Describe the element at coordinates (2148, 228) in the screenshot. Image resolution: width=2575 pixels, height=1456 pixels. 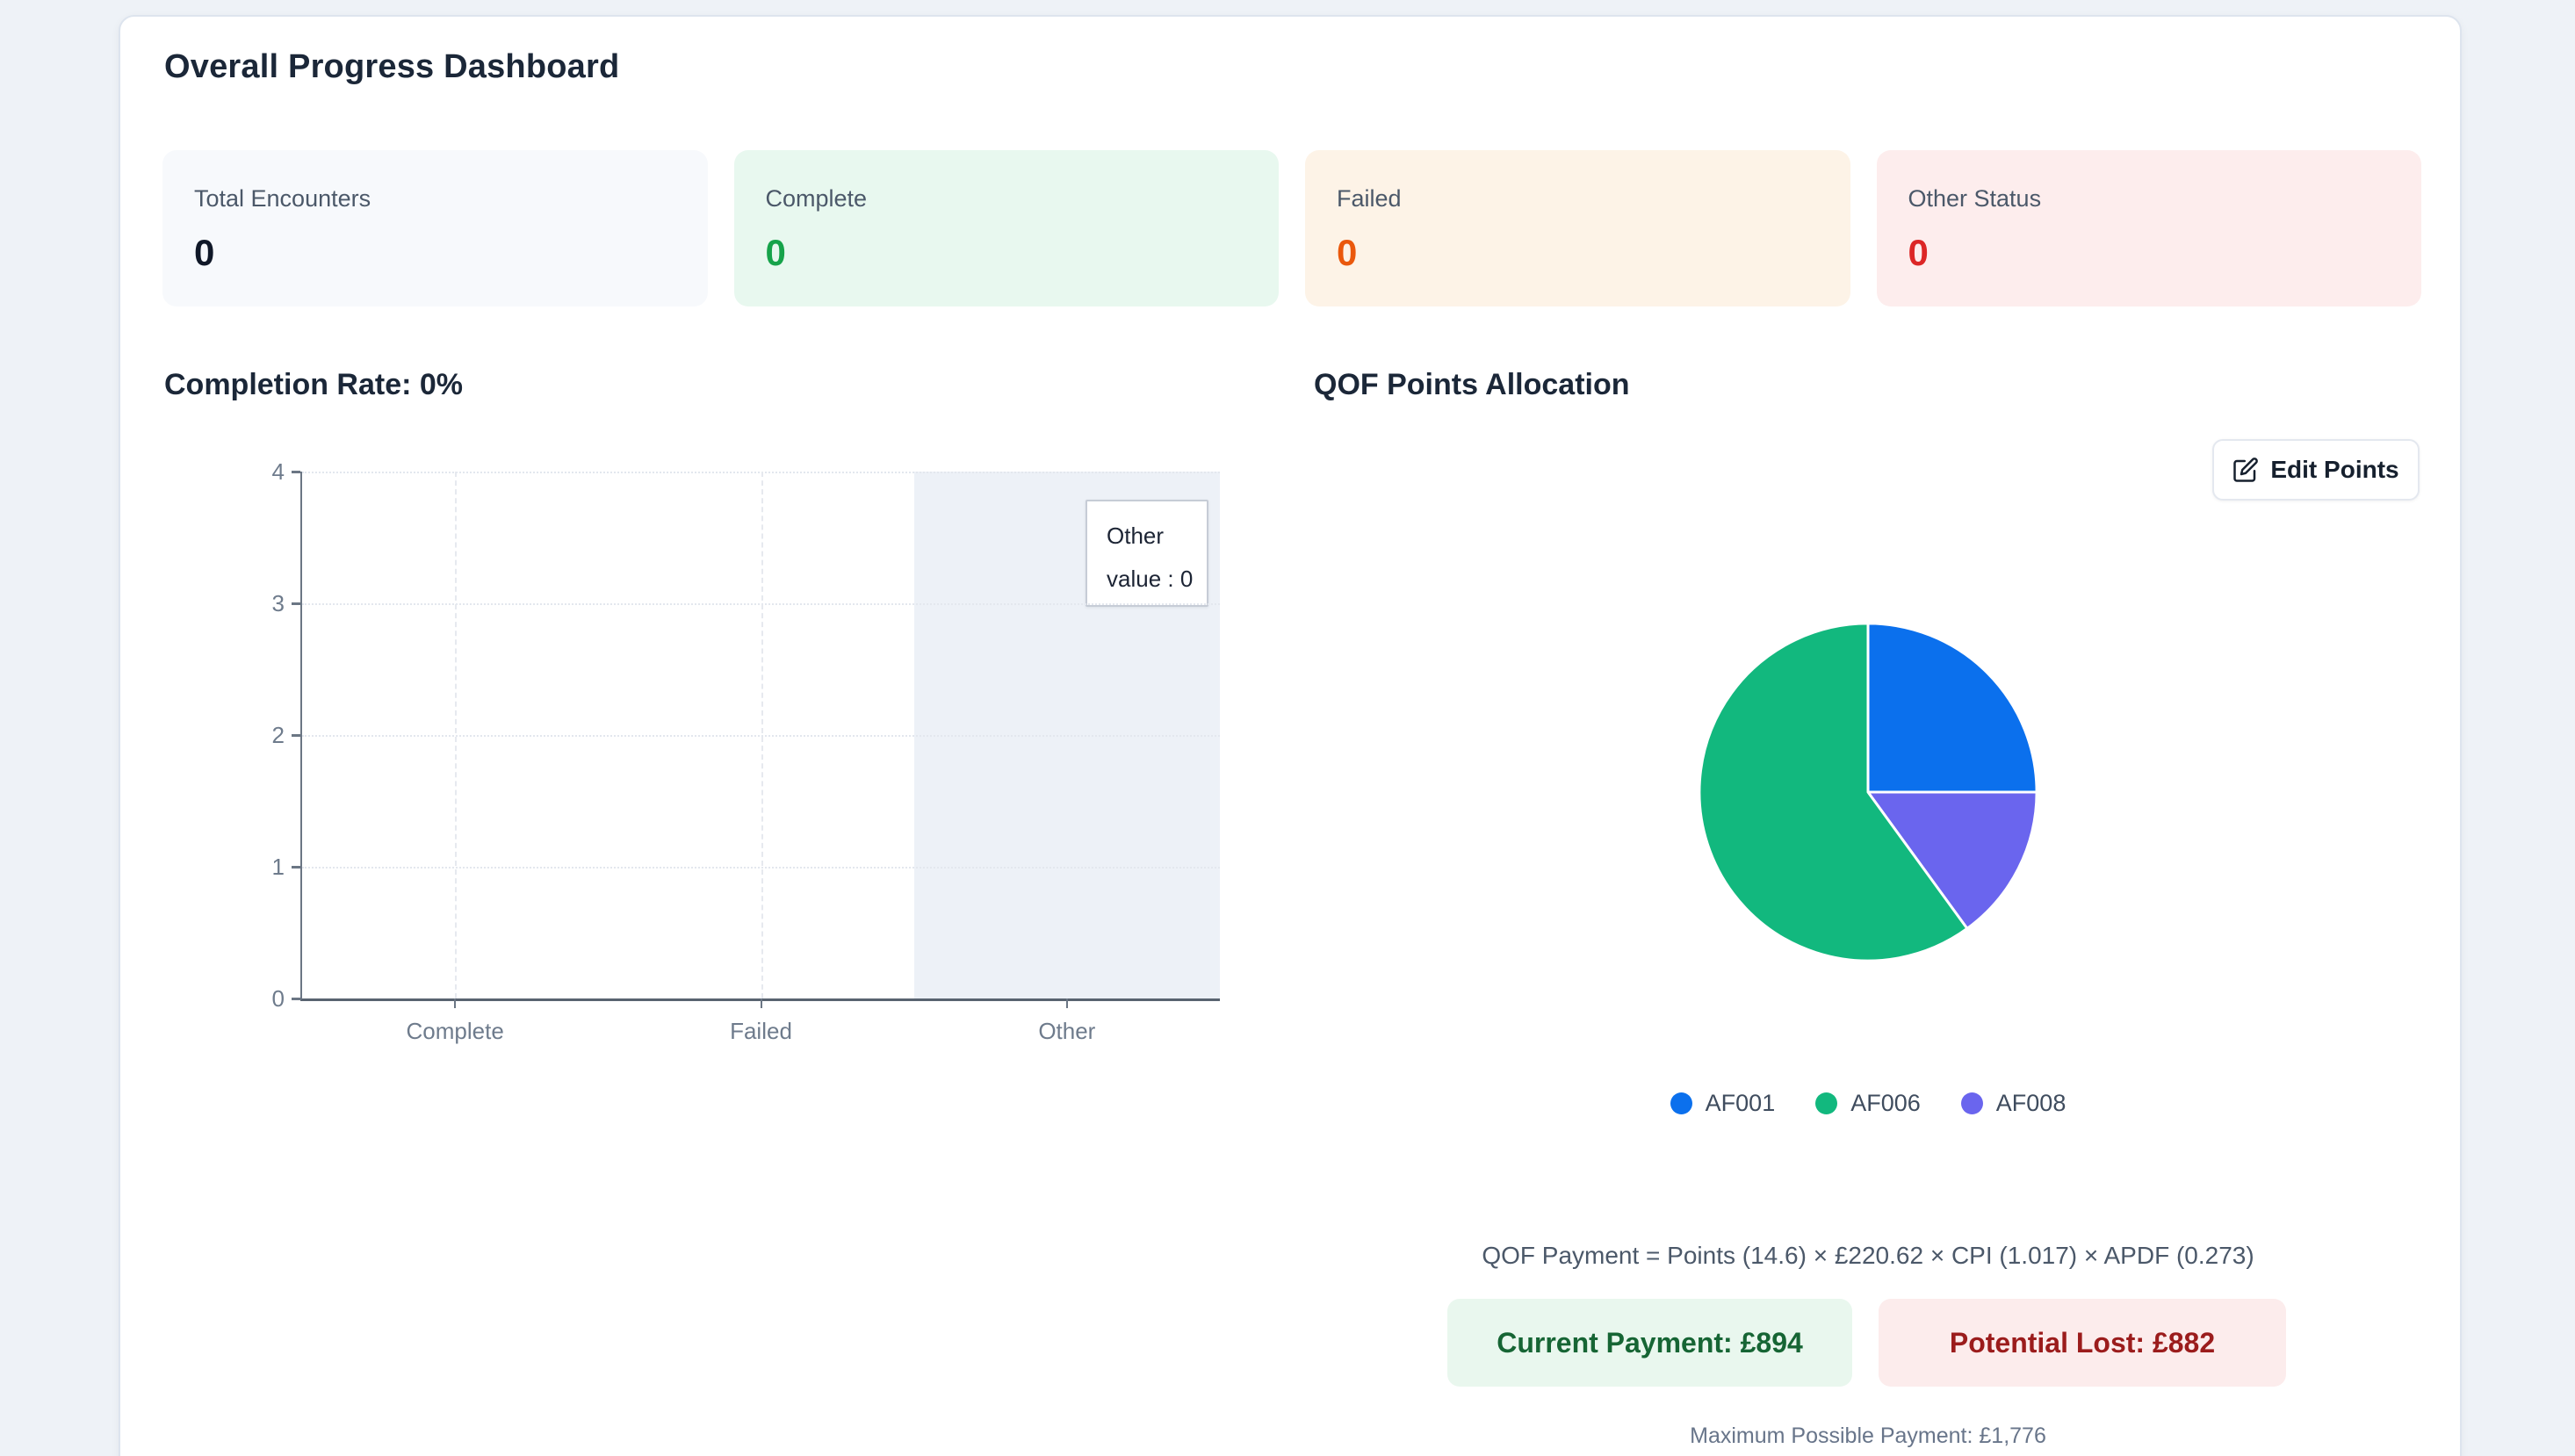
I see `stat-card-other-status: Other Status 0` at that location.